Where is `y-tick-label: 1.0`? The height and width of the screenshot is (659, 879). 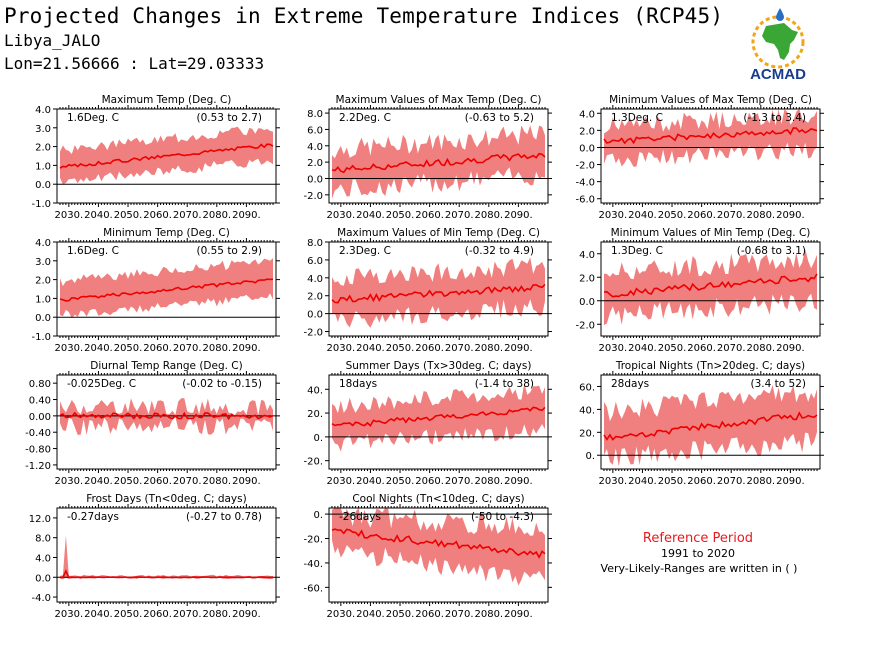 y-tick-label: 1.0 is located at coordinates (43, 299).